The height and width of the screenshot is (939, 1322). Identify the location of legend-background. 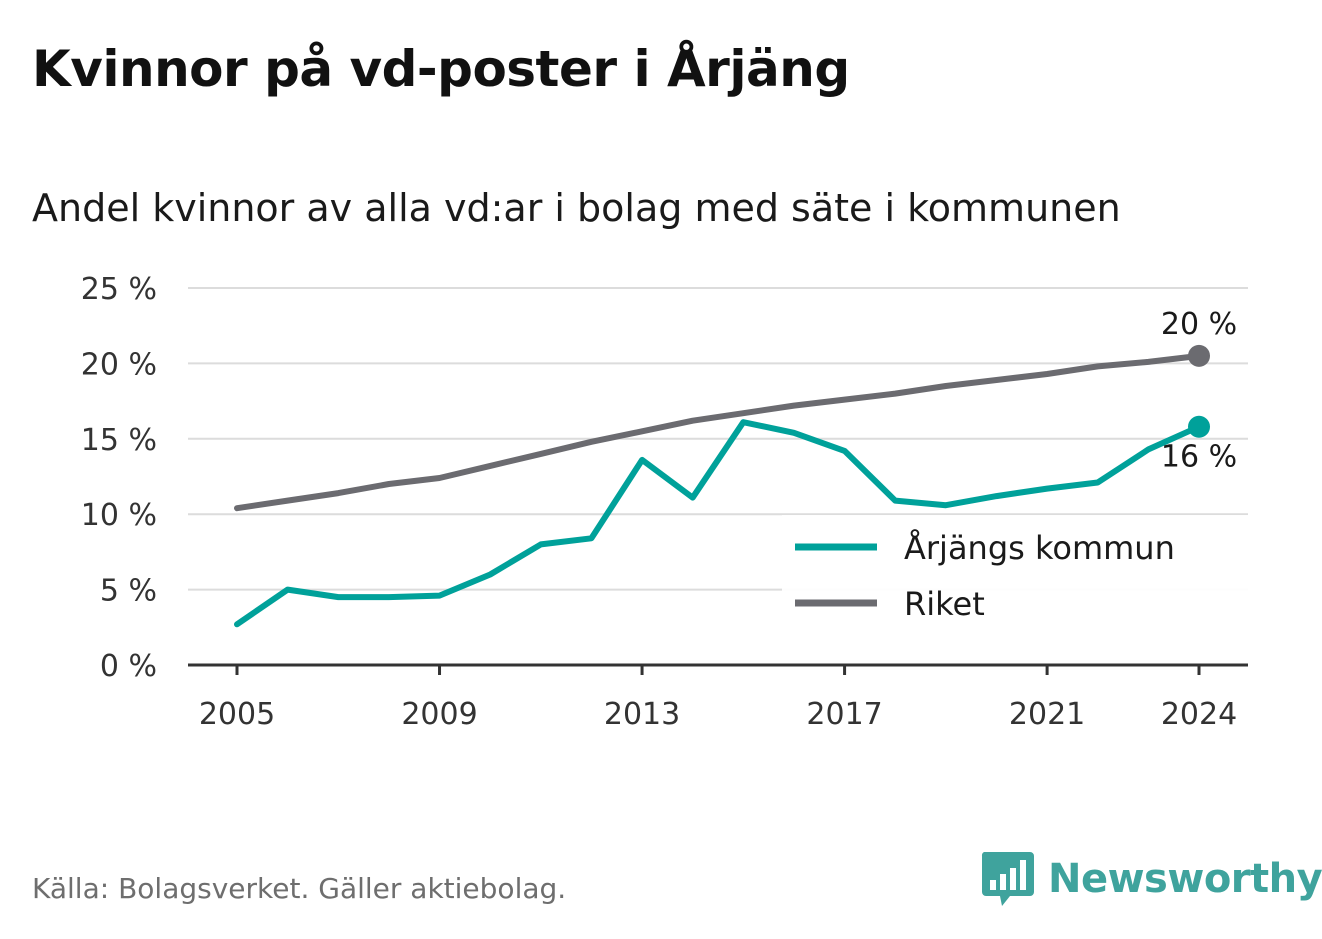
(1015, 574).